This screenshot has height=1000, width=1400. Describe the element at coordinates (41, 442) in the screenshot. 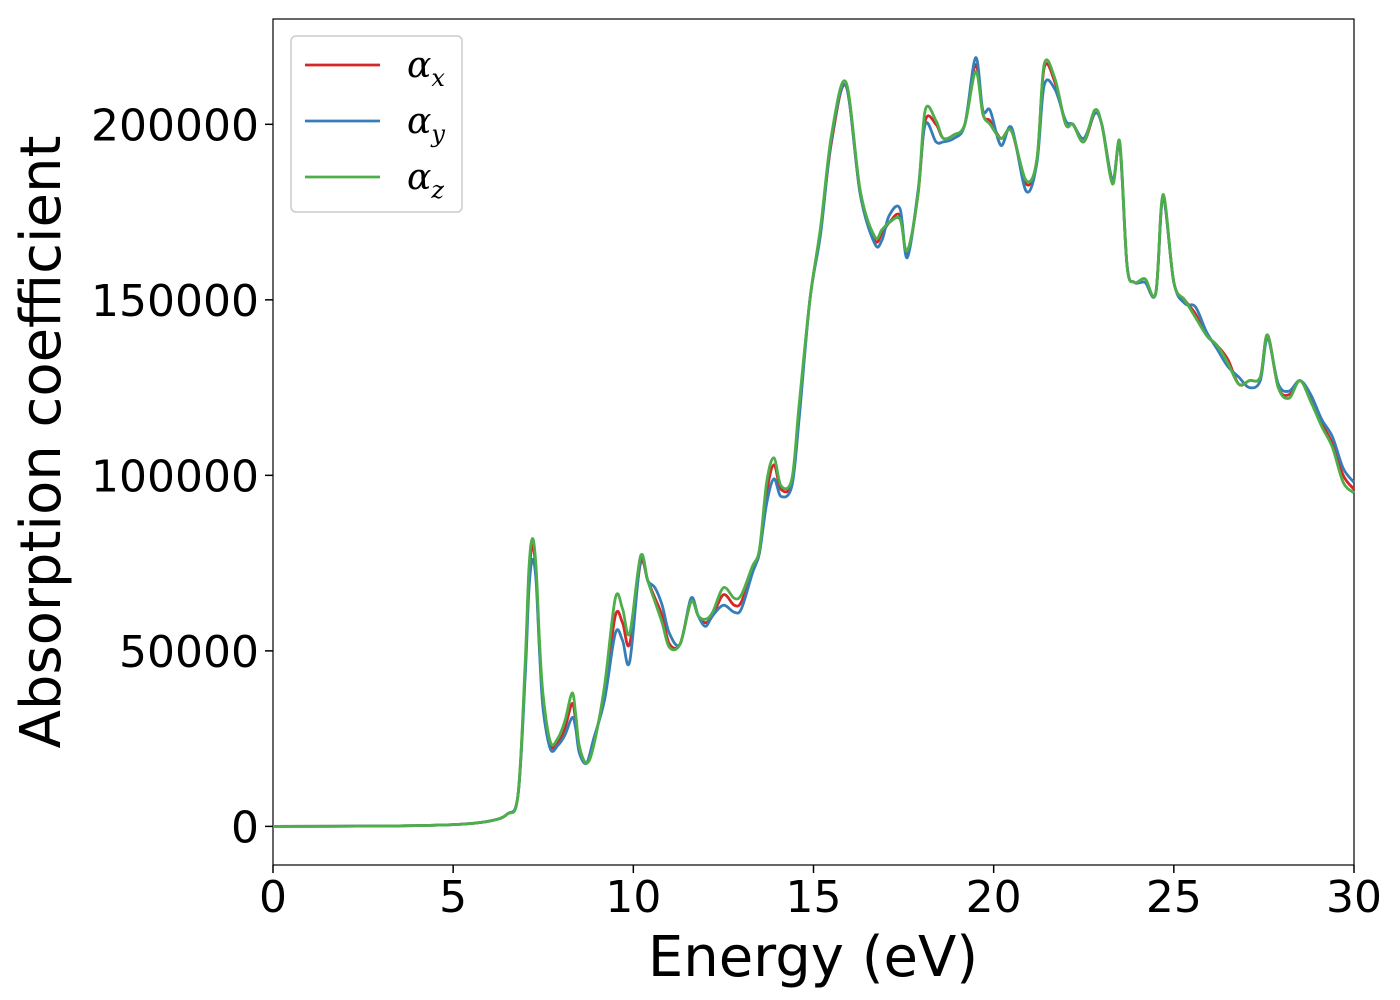

I see `y-axis-title: Absorption coefficient` at that location.